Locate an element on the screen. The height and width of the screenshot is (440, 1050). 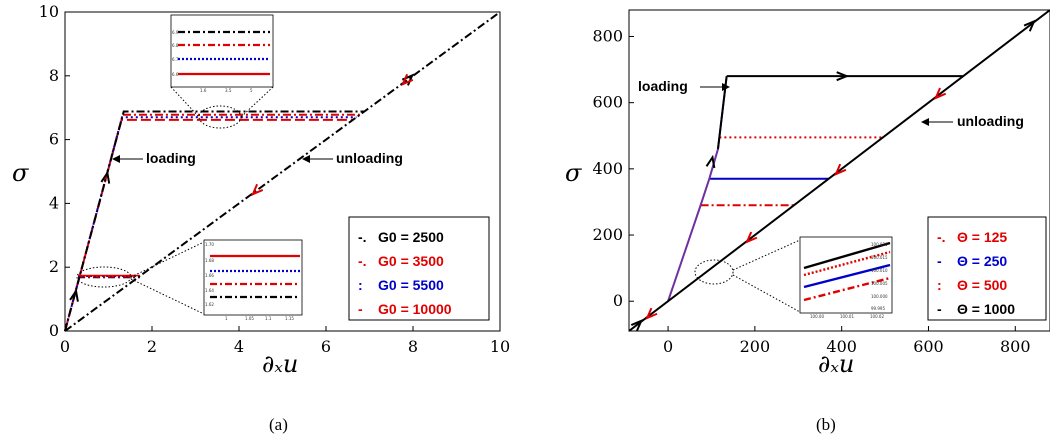
inset-frame-bottom-a is located at coordinates (253, 277).